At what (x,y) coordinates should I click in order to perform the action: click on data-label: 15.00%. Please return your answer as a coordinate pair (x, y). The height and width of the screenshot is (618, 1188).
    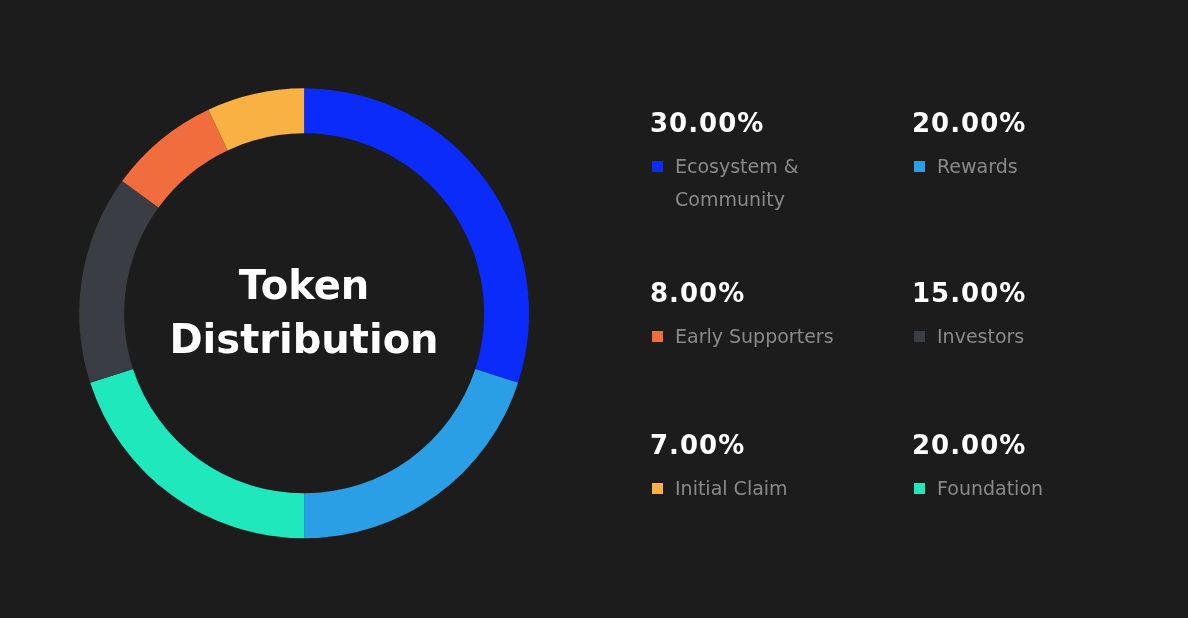
    Looking at the image, I should click on (970, 293).